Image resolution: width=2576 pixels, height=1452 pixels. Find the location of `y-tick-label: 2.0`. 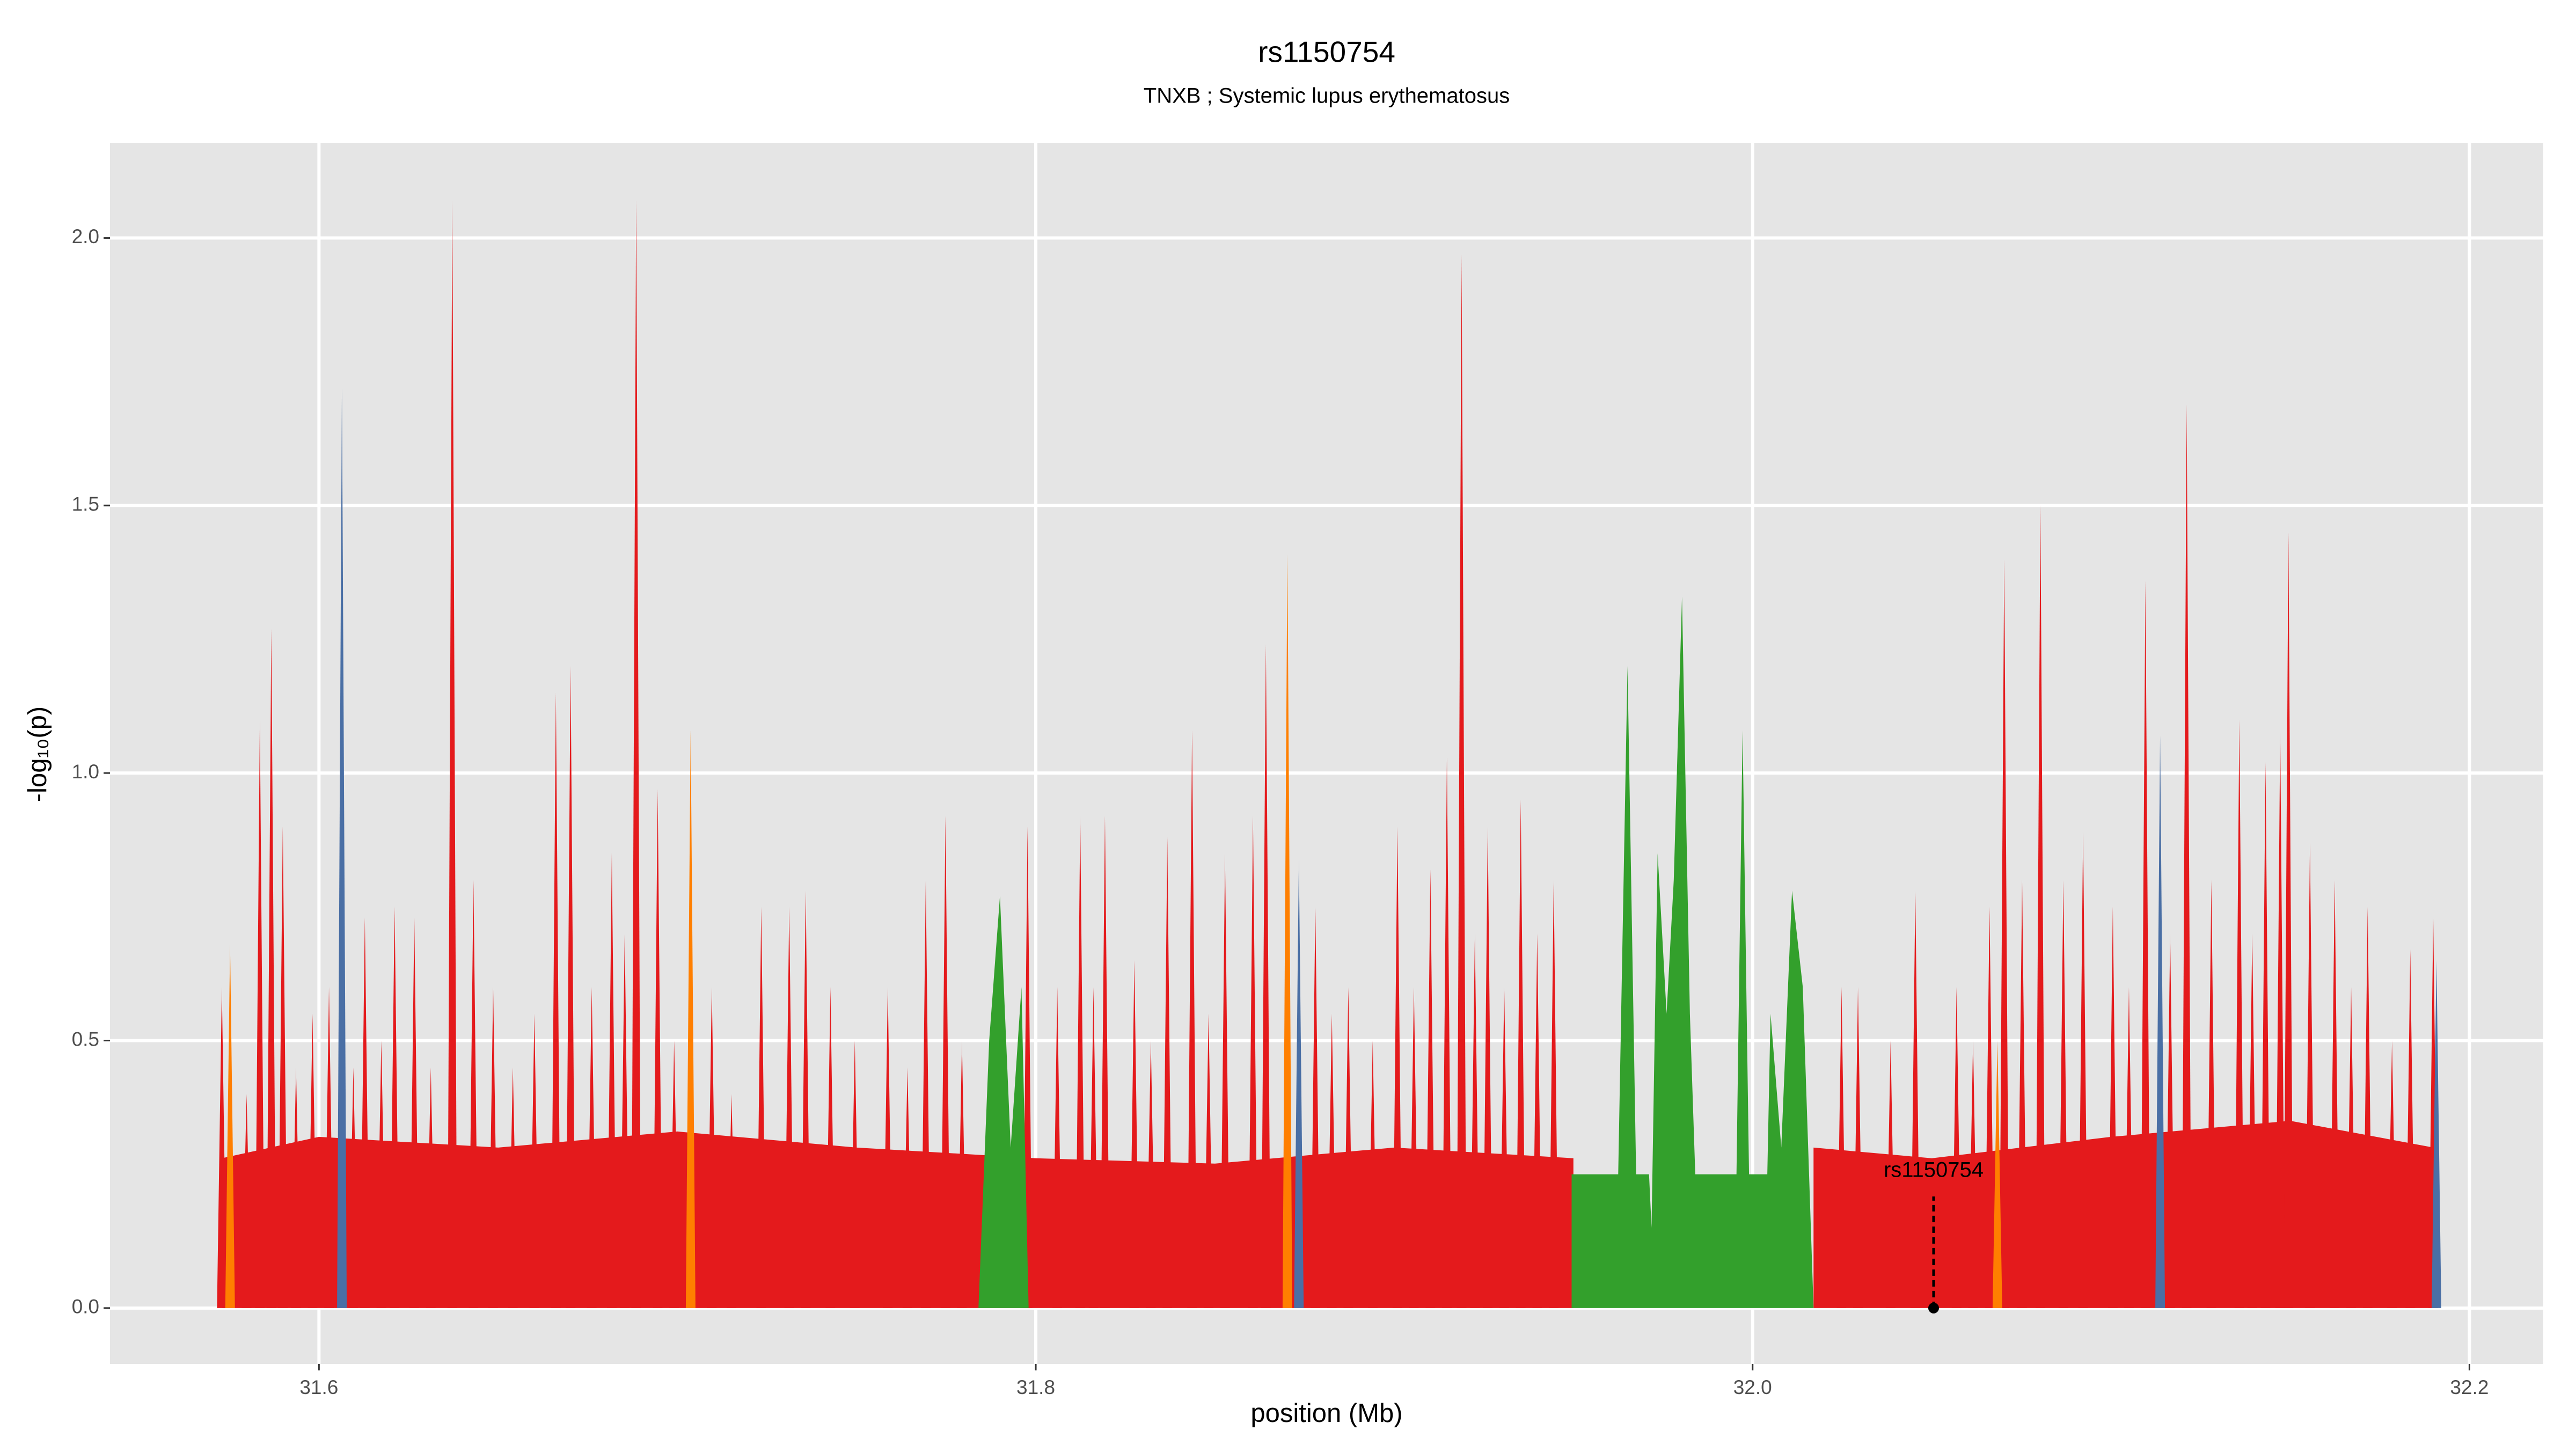

y-tick-label: 2.0 is located at coordinates (85, 236).